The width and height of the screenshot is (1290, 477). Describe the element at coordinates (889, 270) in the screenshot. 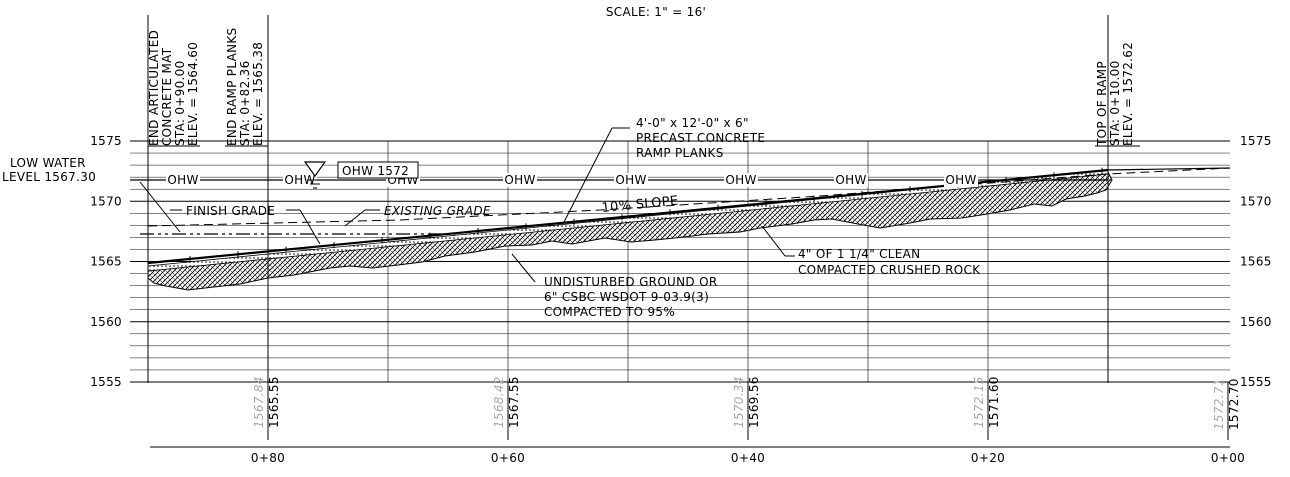

I see `crushed-rock-line-2: COMPACTED CRUSHED ROCK` at that location.